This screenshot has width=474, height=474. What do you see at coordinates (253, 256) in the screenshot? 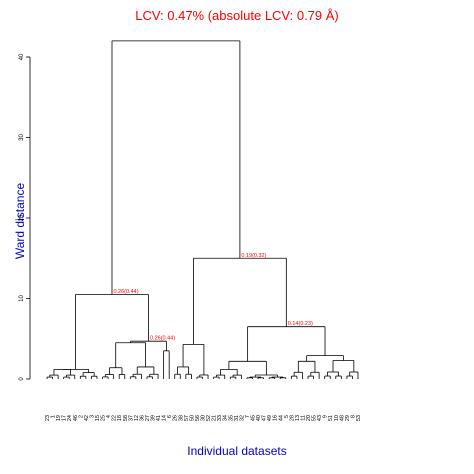
I see `merge-annotation: 0.19(0.32)` at bounding box center [253, 256].